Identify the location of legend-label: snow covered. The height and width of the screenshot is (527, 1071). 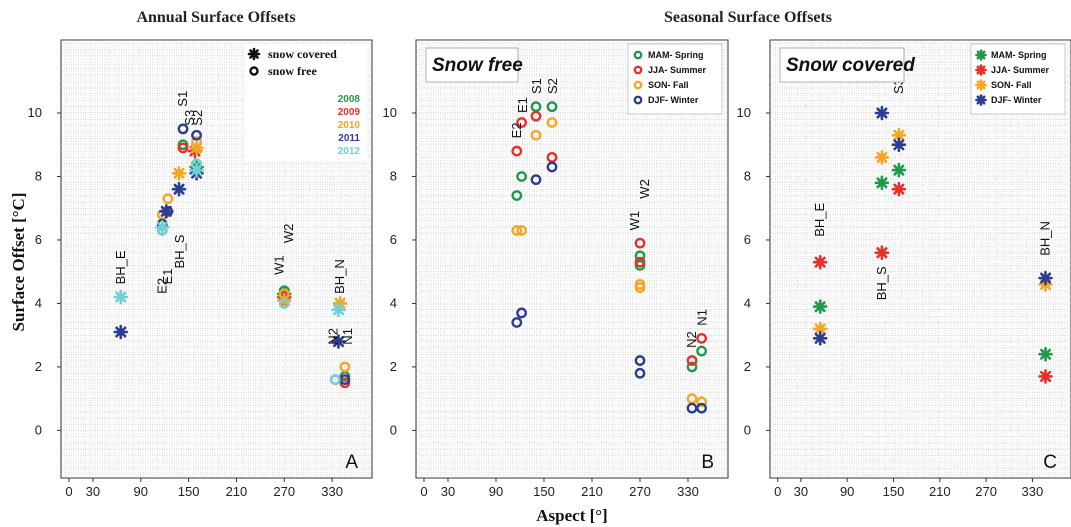
(302, 54).